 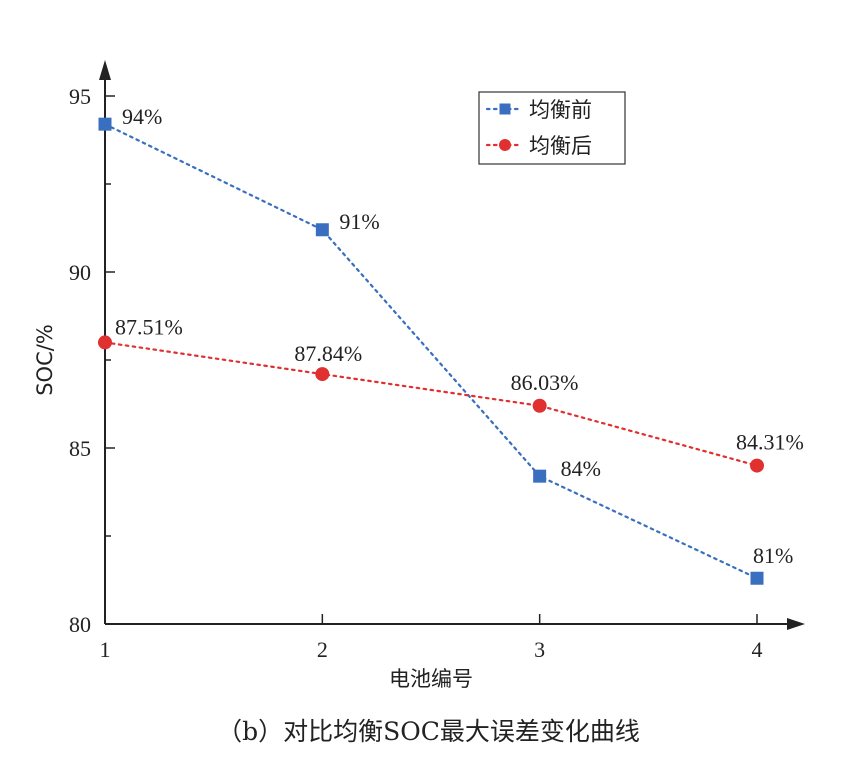 What do you see at coordinates (45, 360) in the screenshot?
I see `y-axis-title: SOC/%` at bounding box center [45, 360].